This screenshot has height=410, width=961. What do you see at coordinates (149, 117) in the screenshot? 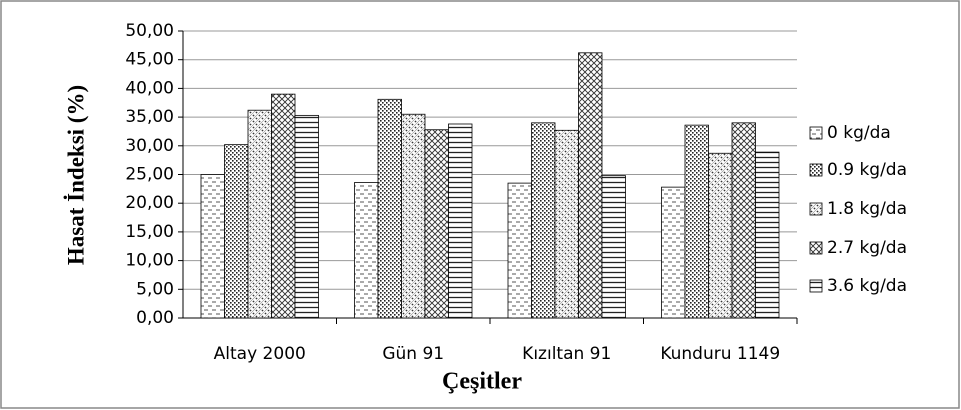
I see `y-tick-label: 35,00` at bounding box center [149, 117].